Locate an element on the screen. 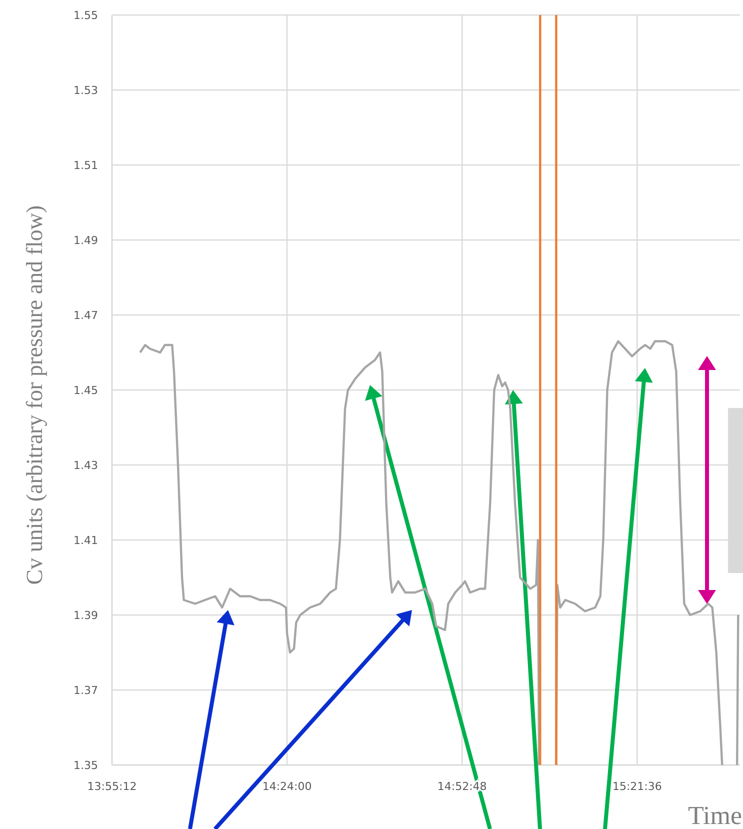  x-tick-label: 13:55:12 is located at coordinates (112, 786).